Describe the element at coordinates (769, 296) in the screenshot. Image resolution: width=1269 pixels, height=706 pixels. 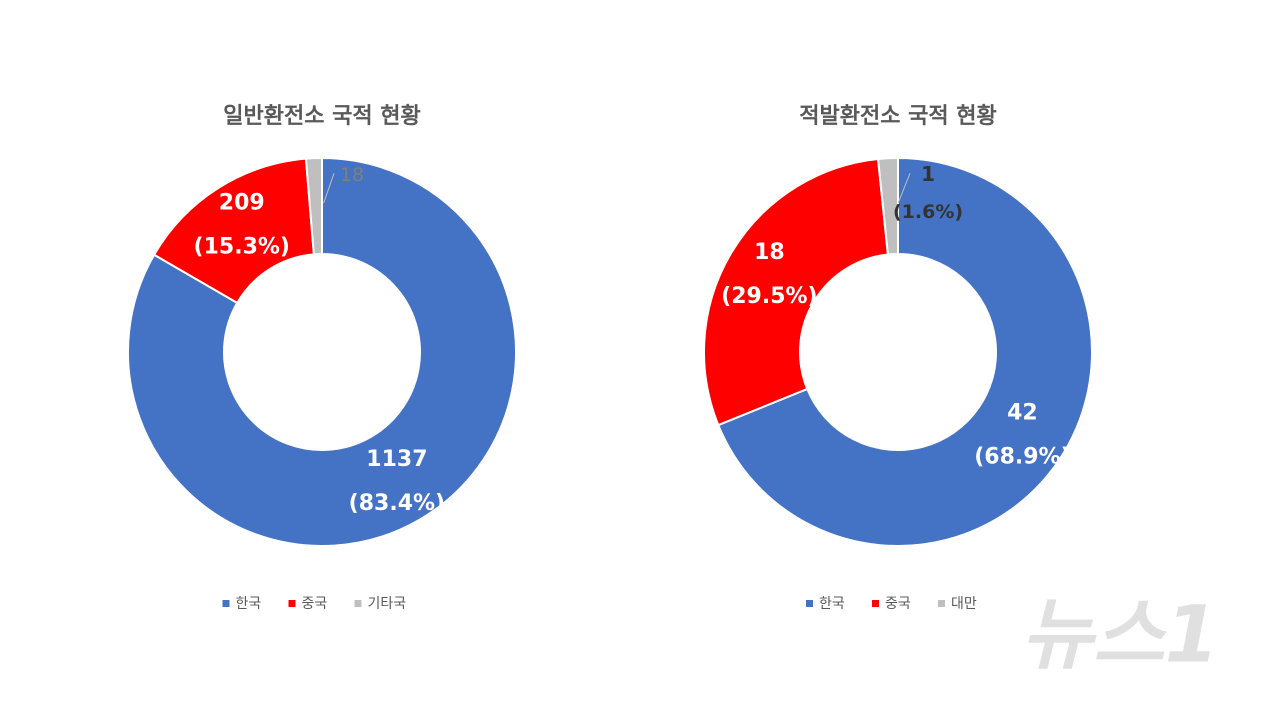
I see `percent-label: (29.5%)` at that location.